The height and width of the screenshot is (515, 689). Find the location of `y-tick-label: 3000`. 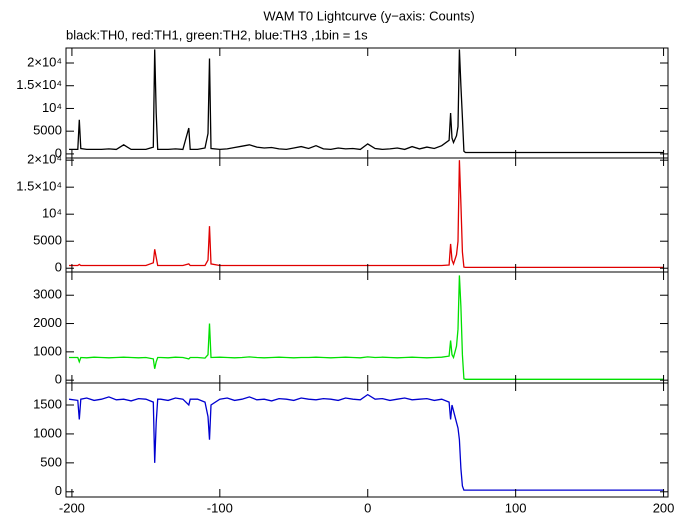

y-tick-label: 3000 is located at coordinates (47, 294).